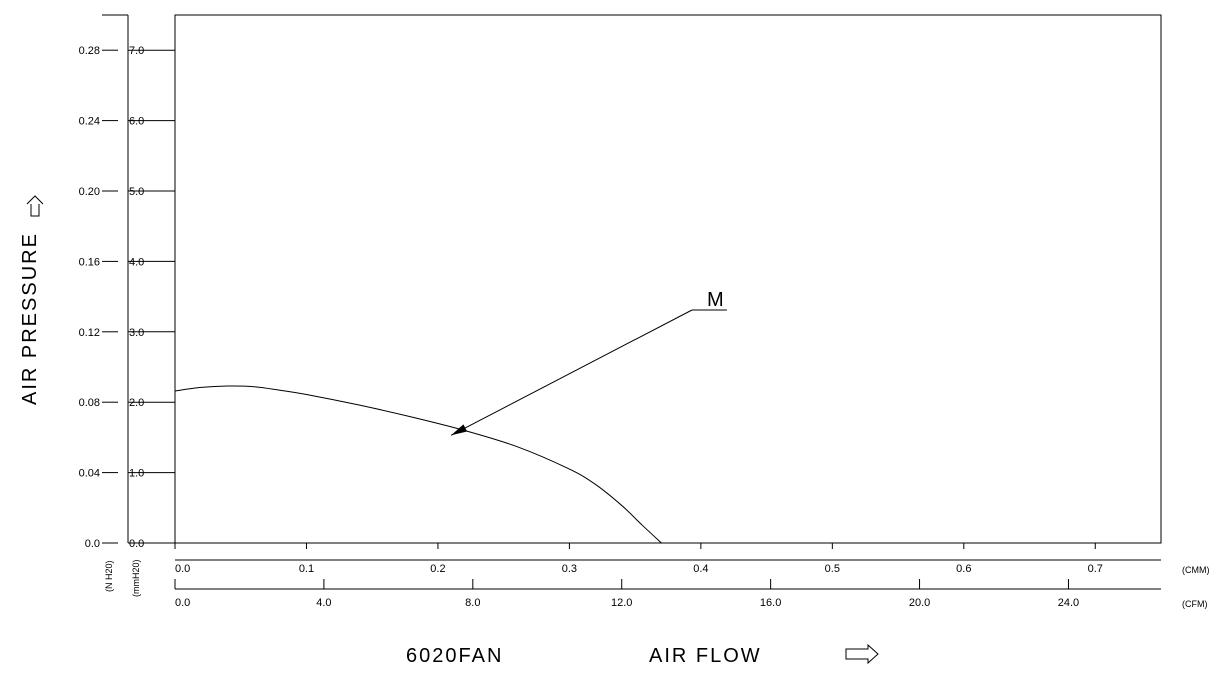  What do you see at coordinates (1196, 570) in the screenshot?
I see `cmm-unit-label: (CMM)` at bounding box center [1196, 570].